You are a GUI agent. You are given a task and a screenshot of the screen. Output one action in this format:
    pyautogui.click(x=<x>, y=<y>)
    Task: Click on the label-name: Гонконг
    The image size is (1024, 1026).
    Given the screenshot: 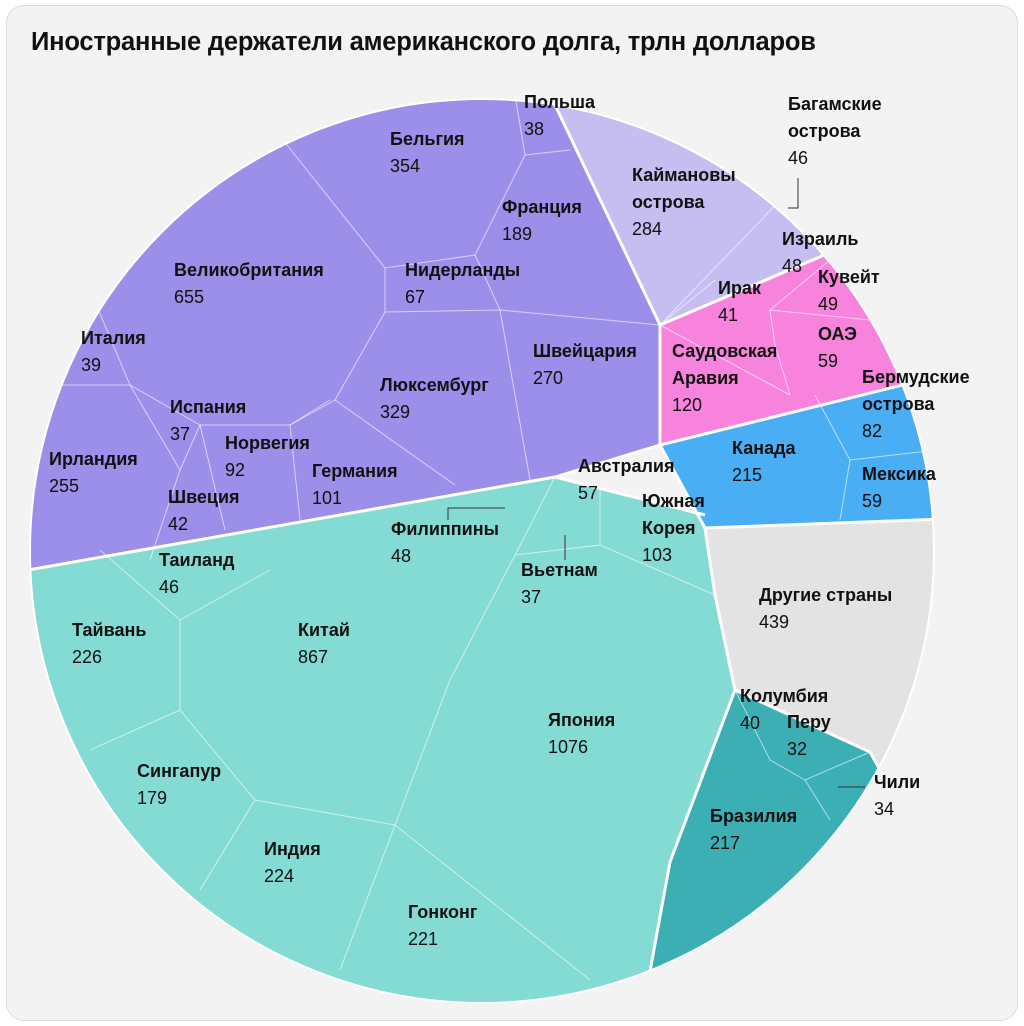 What is the action you would take?
    pyautogui.click(x=443, y=912)
    